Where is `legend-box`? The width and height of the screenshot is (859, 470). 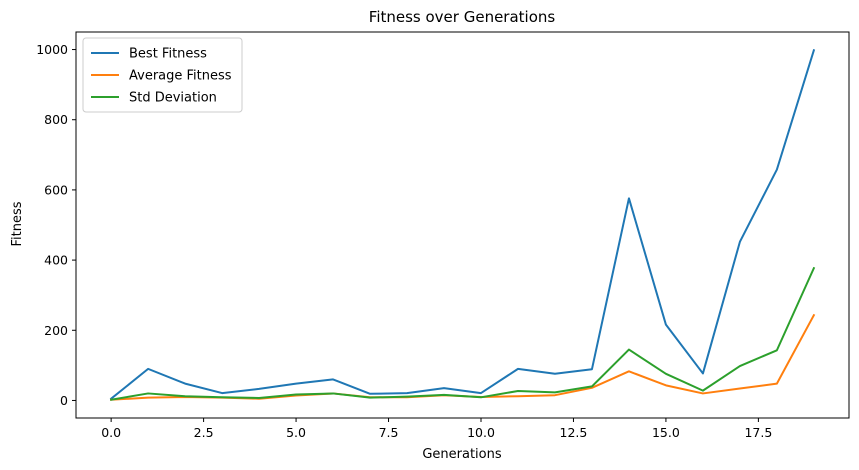 legend-box is located at coordinates (162, 75).